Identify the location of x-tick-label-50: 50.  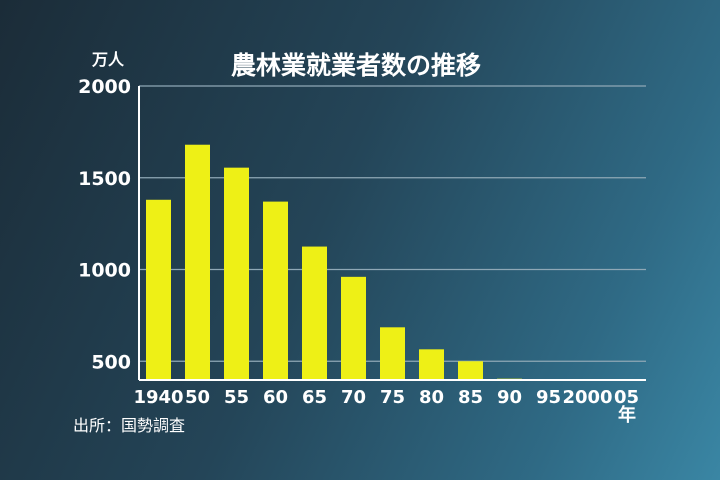
(197, 397).